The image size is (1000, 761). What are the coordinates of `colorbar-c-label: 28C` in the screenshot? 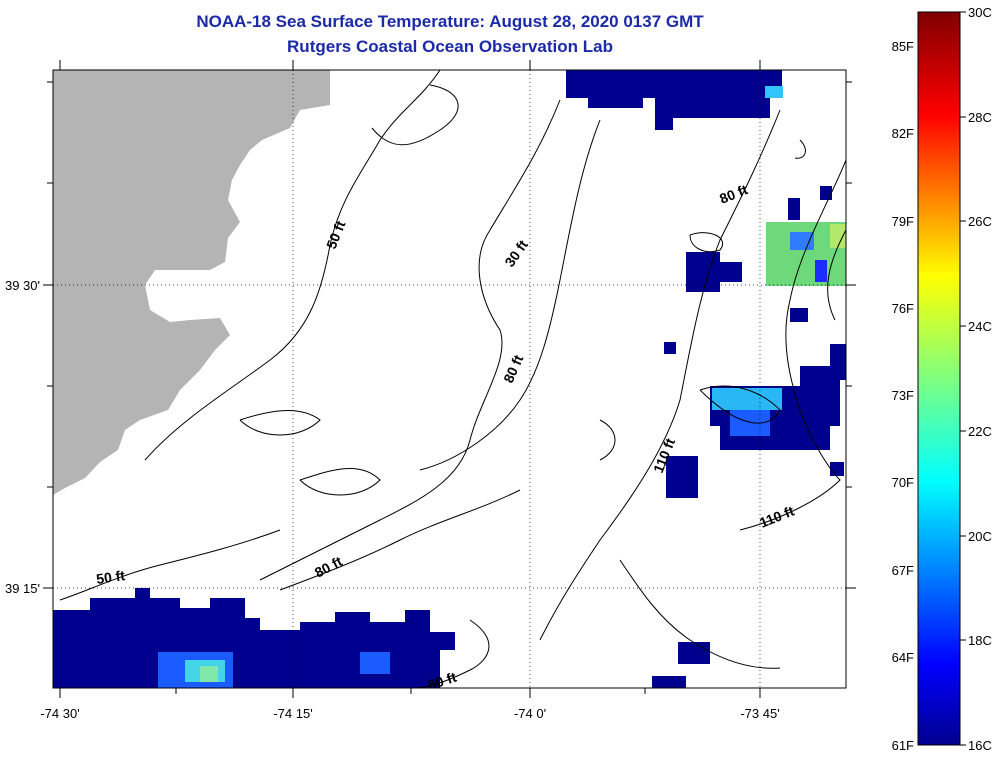 It's located at (980, 117).